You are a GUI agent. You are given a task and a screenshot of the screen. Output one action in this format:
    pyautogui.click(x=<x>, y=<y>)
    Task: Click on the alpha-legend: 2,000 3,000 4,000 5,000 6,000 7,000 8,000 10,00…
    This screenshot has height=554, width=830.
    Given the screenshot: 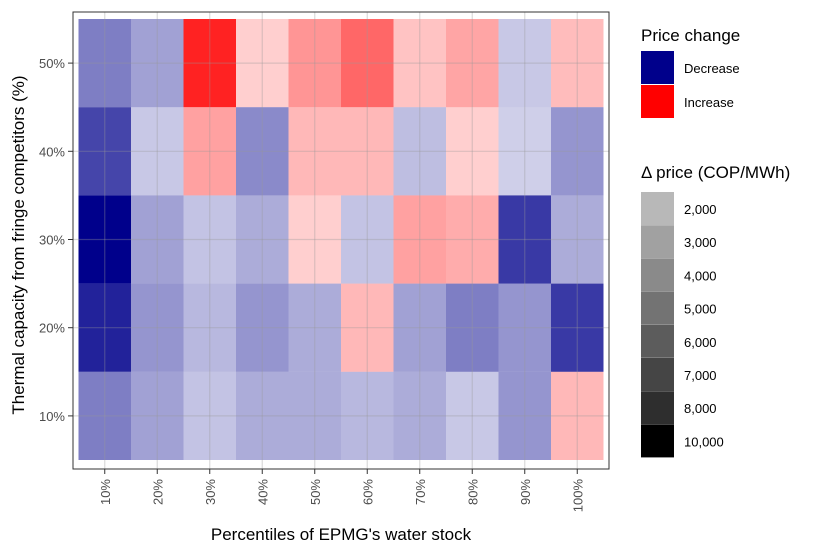 What is the action you would take?
    pyautogui.click(x=682, y=325)
    